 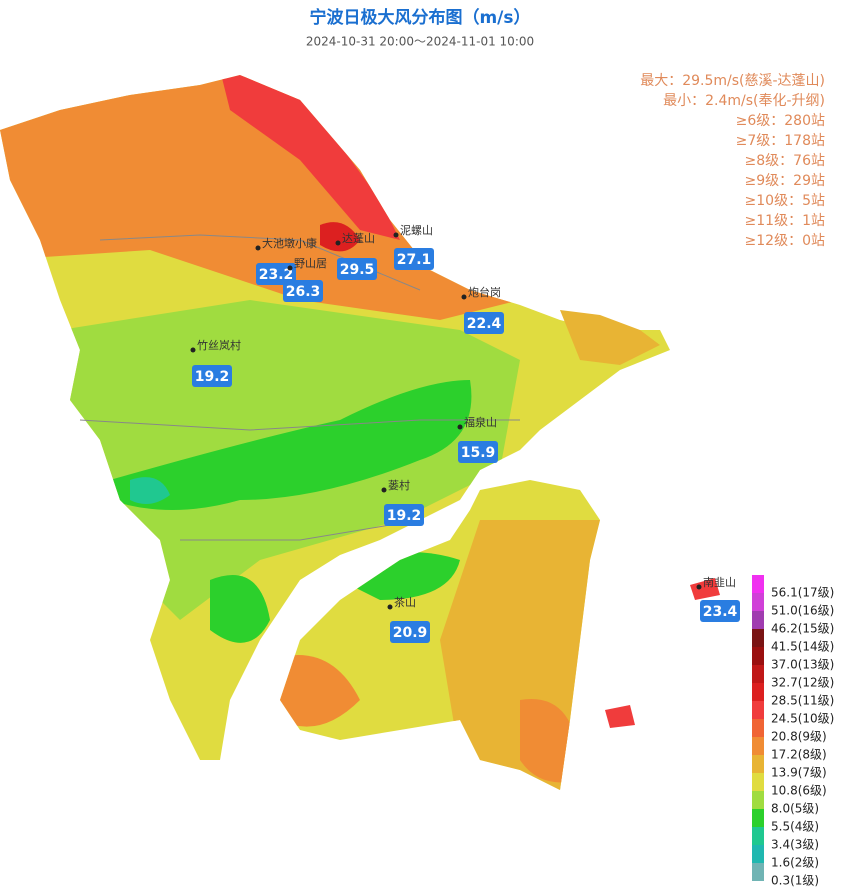 What do you see at coordinates (289, 243) in the screenshot?
I see `station-name: 大池墩小康` at bounding box center [289, 243].